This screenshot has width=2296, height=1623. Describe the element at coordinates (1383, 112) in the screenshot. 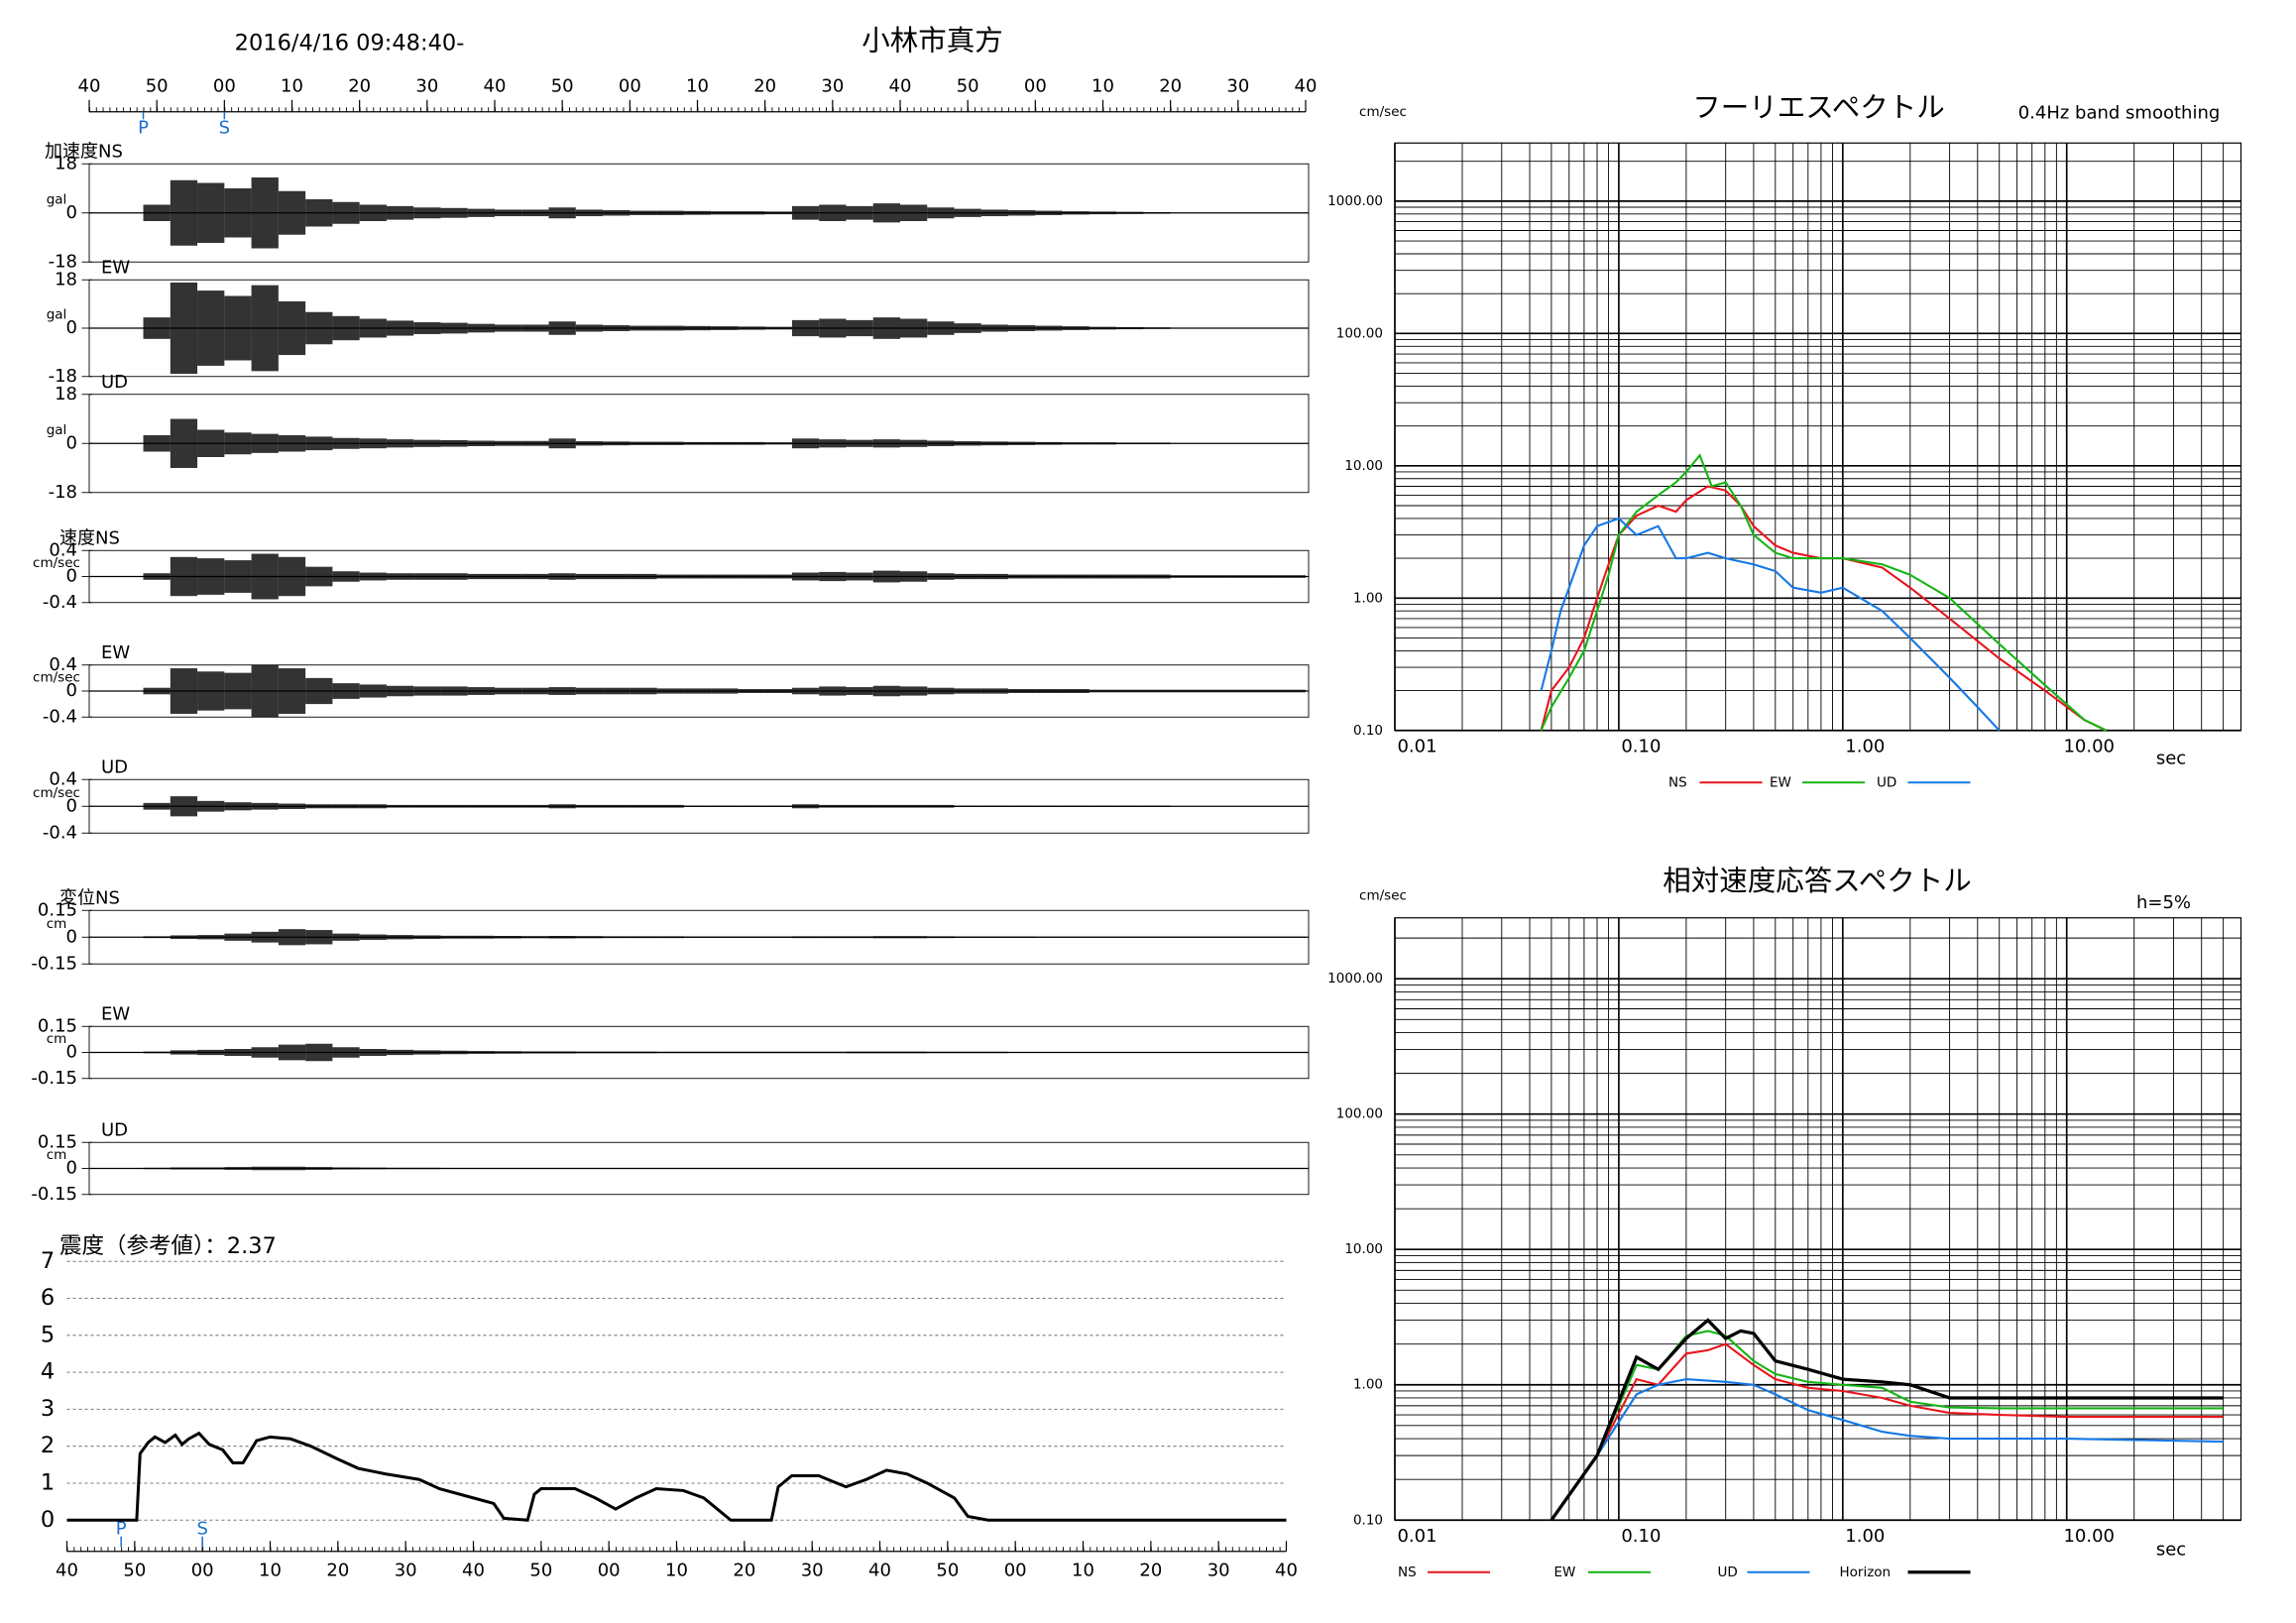

I see `y-axis-label: cm/sec` at that location.